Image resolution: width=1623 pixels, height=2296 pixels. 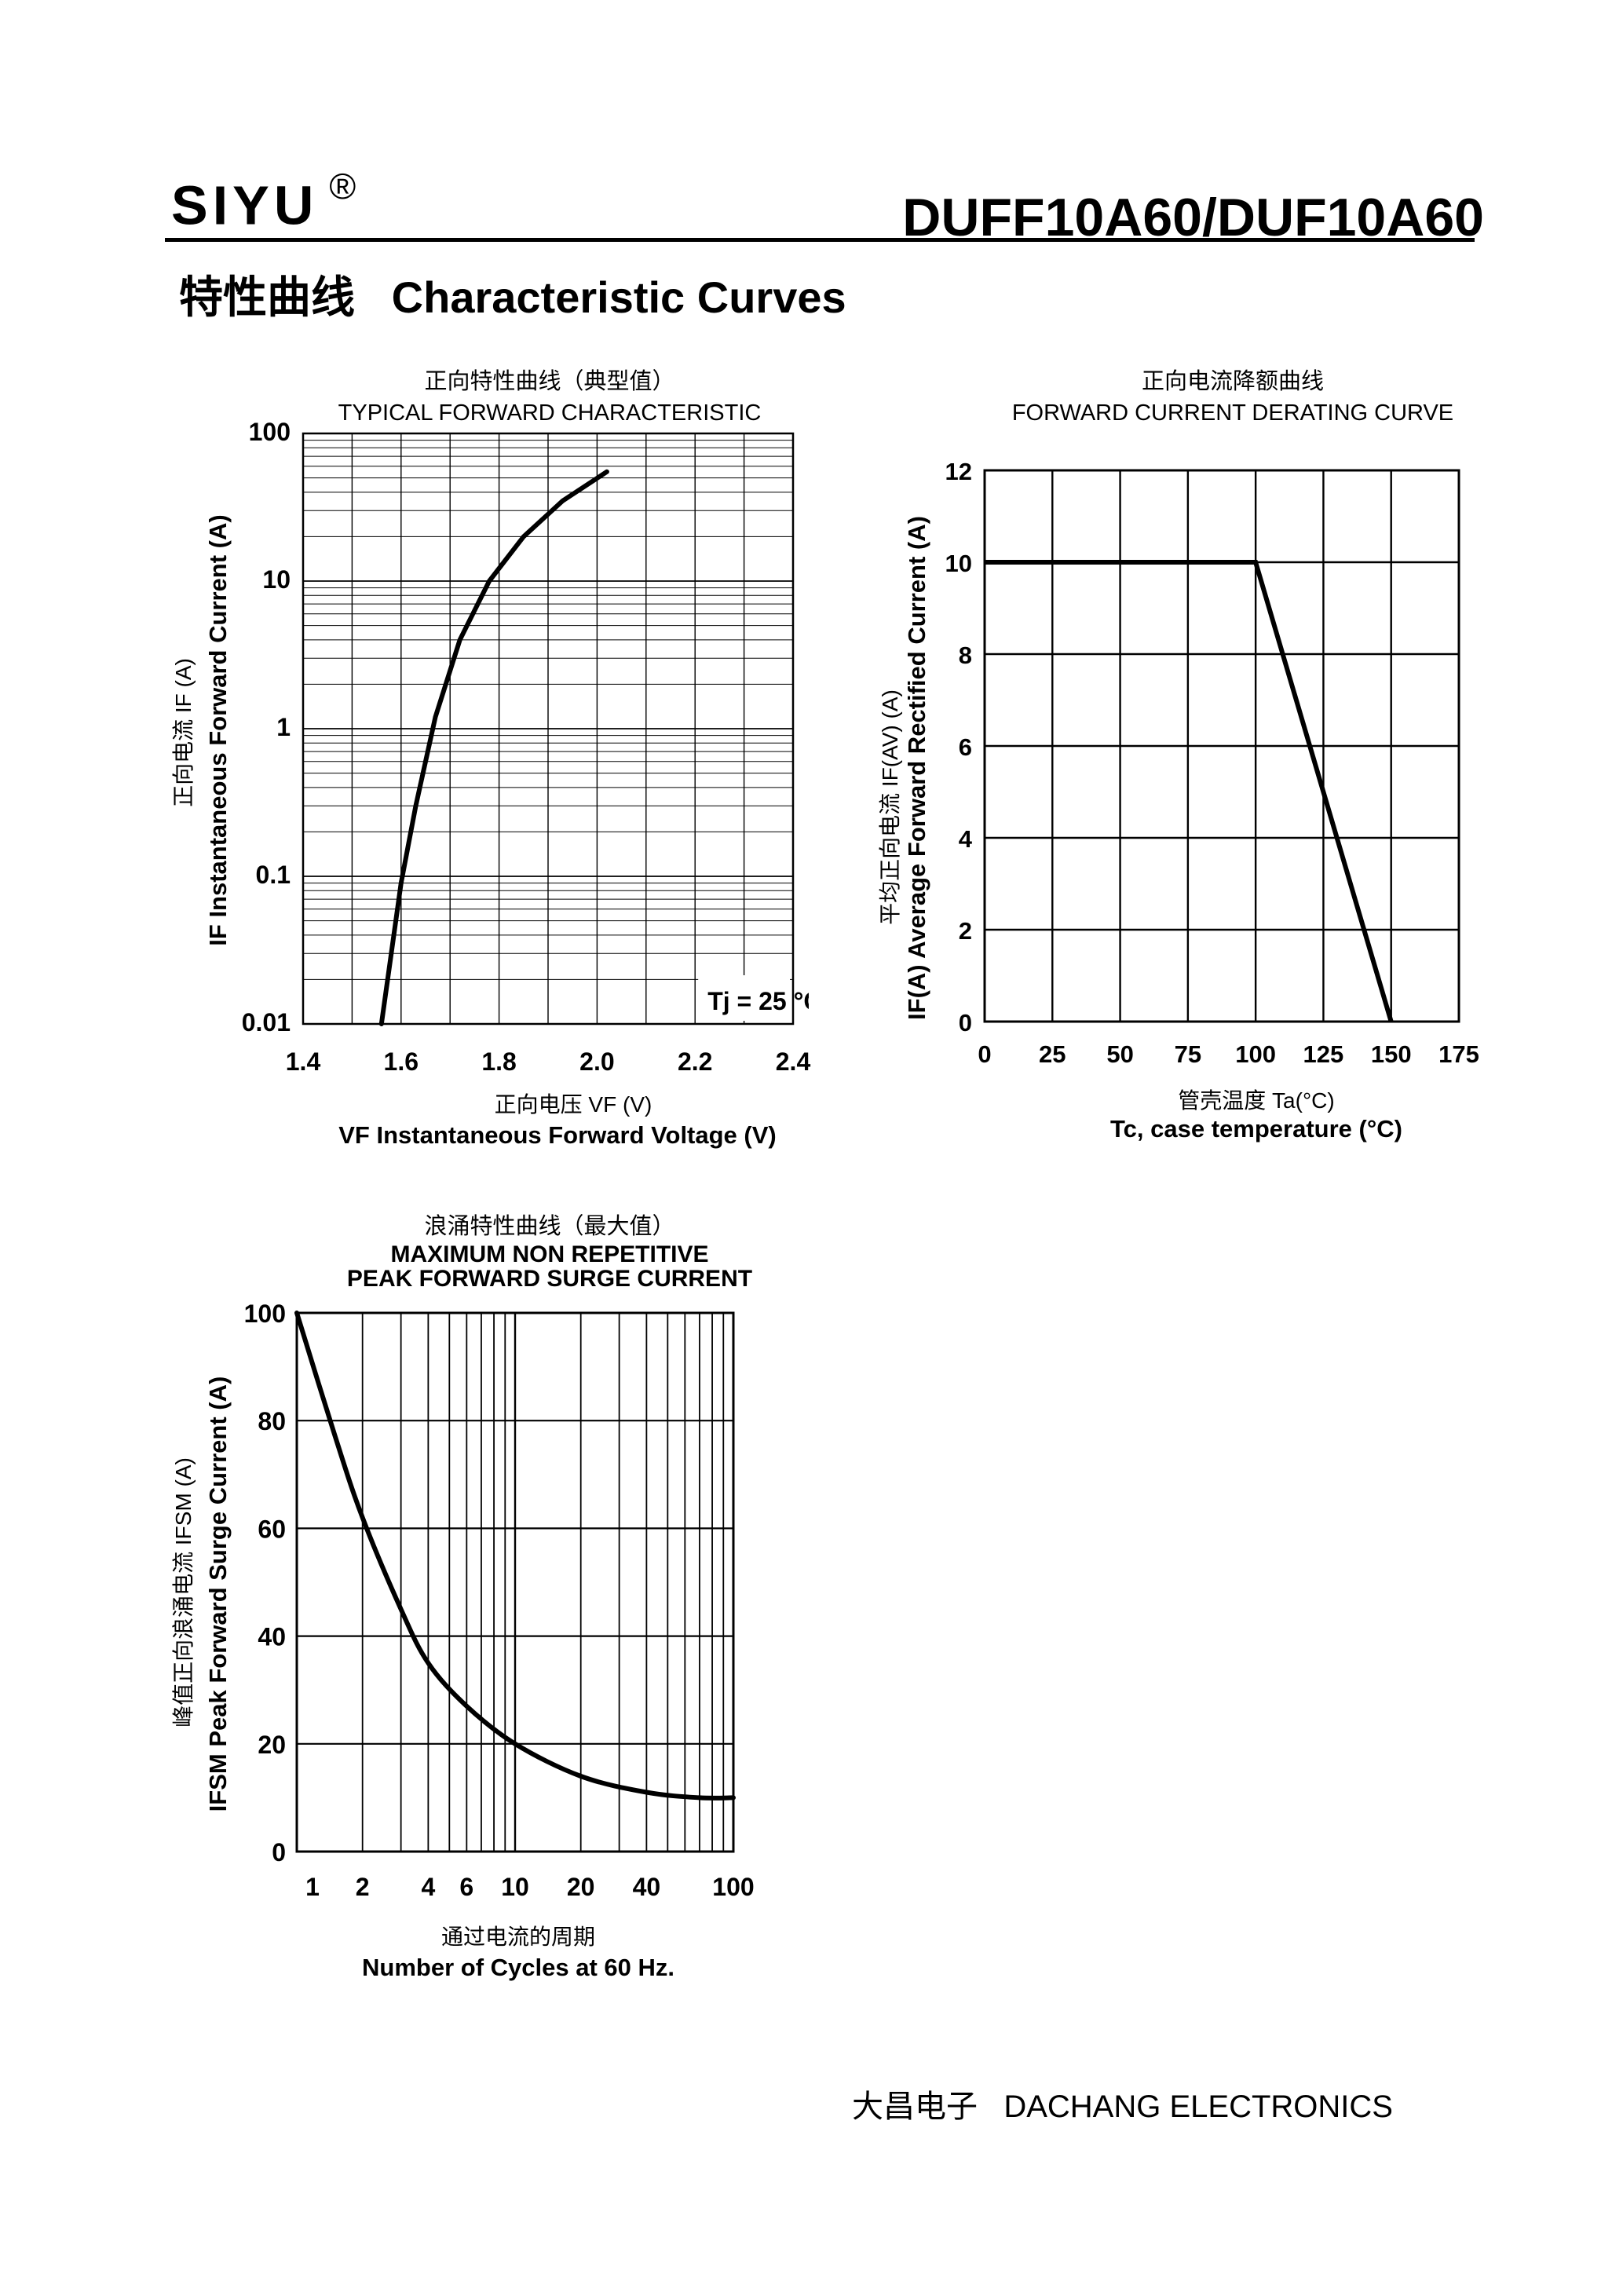 What do you see at coordinates (493, 748) in the screenshot?
I see `chart1-series-line` at bounding box center [493, 748].